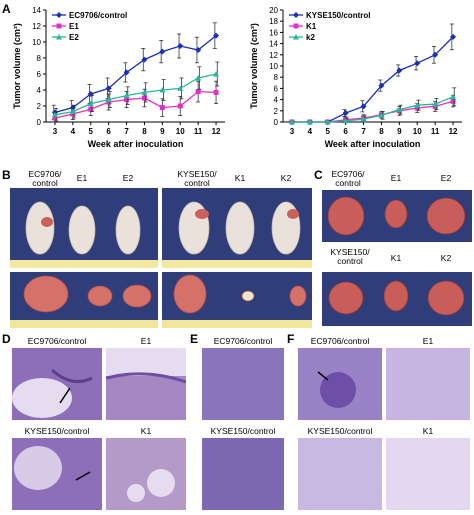  Describe the element at coordinates (428, 431) in the screenshot. I see `caption-f-k1: K1` at that location.